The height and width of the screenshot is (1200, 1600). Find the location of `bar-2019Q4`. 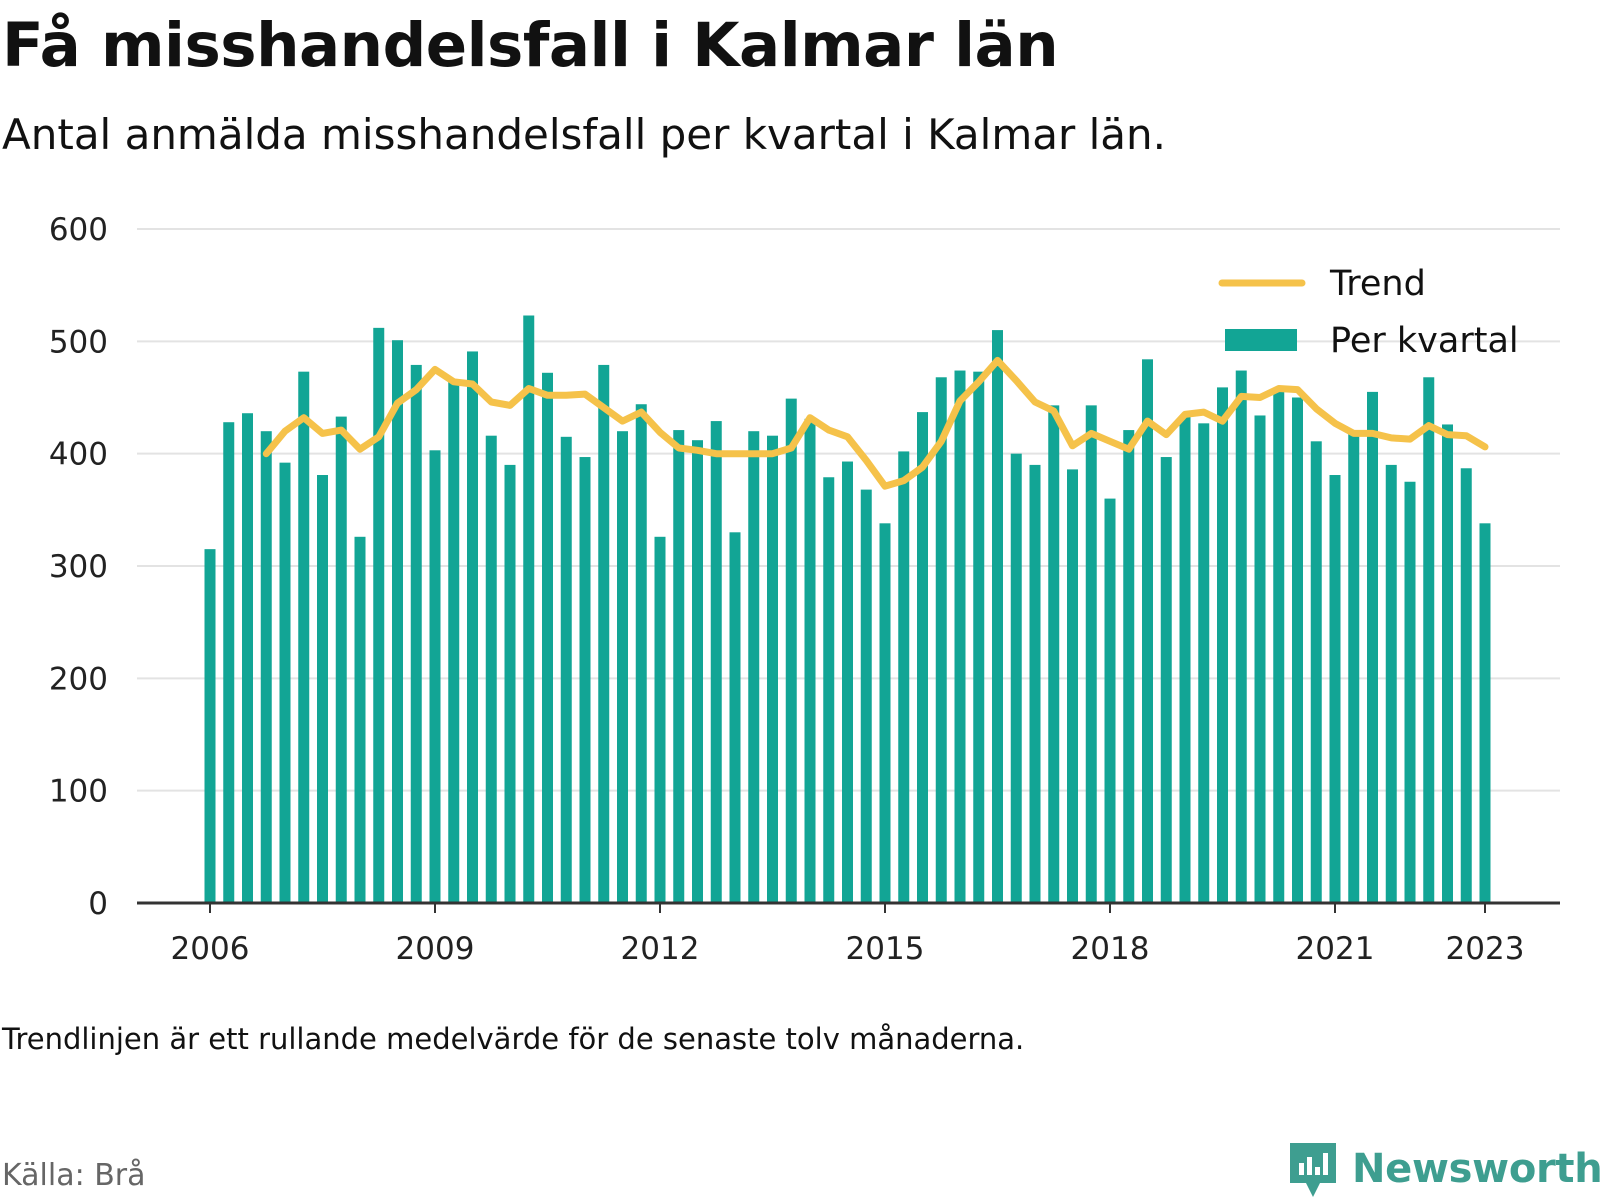

bar-2019Q4 is located at coordinates (1241, 636).